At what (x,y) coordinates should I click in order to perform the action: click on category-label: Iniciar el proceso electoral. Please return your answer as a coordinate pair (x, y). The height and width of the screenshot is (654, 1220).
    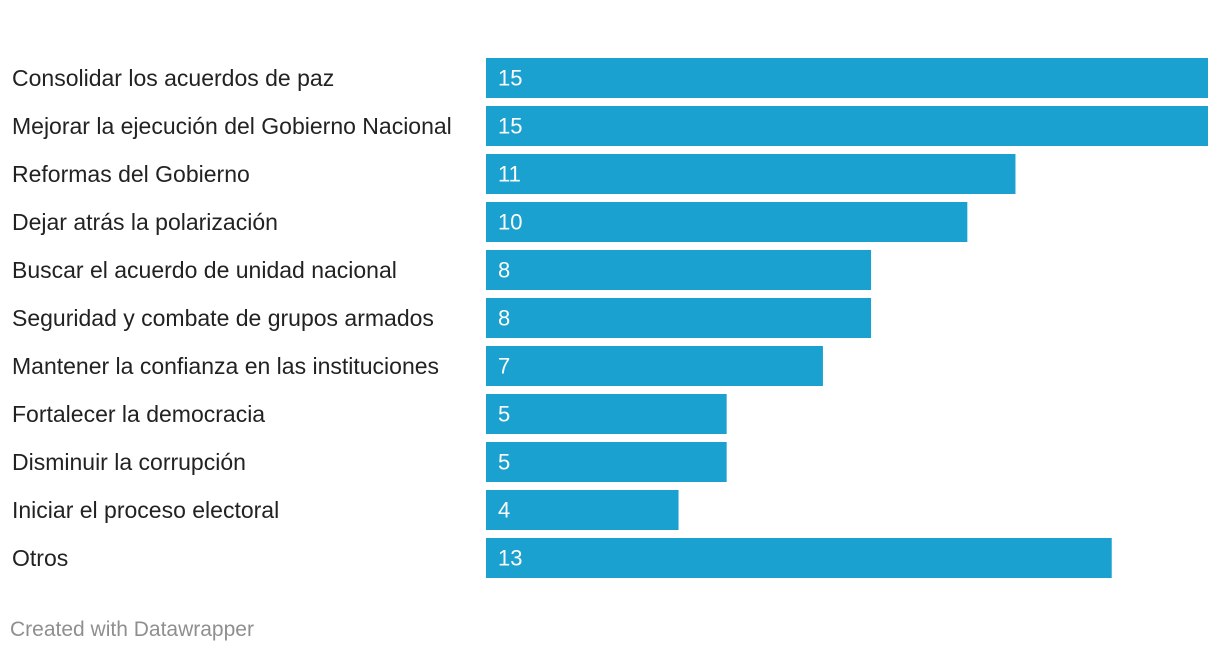
    Looking at the image, I should click on (145, 510).